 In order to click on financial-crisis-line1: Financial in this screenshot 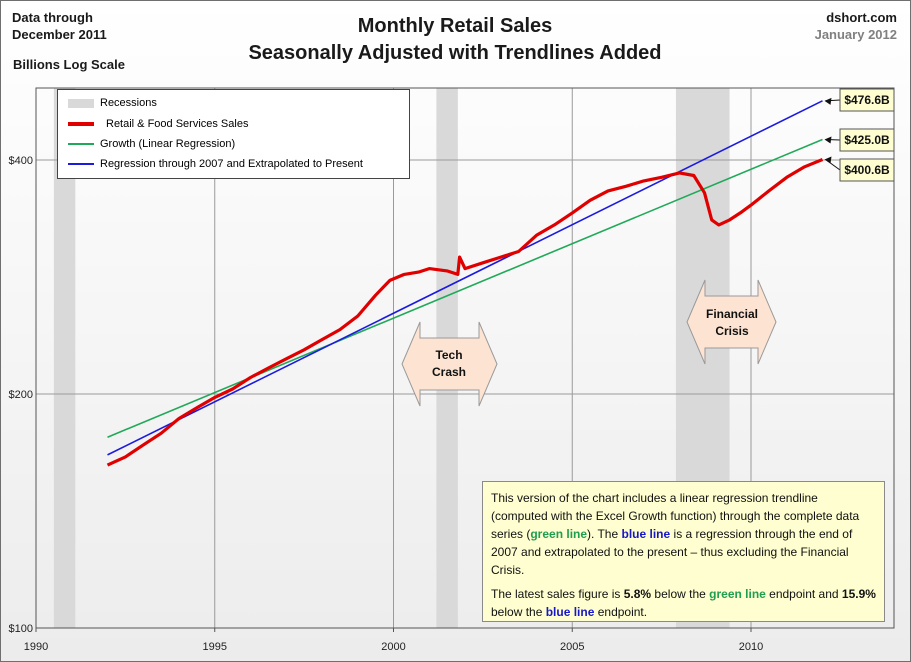, I will do `click(731, 314)`.